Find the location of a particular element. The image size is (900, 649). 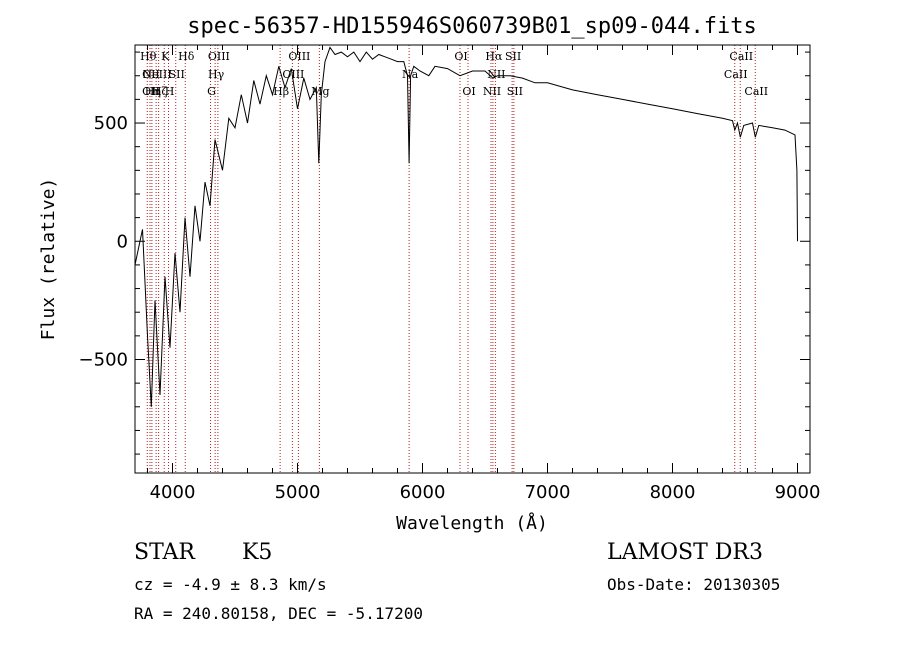

x-tick-label: 8000 is located at coordinates (673, 492).